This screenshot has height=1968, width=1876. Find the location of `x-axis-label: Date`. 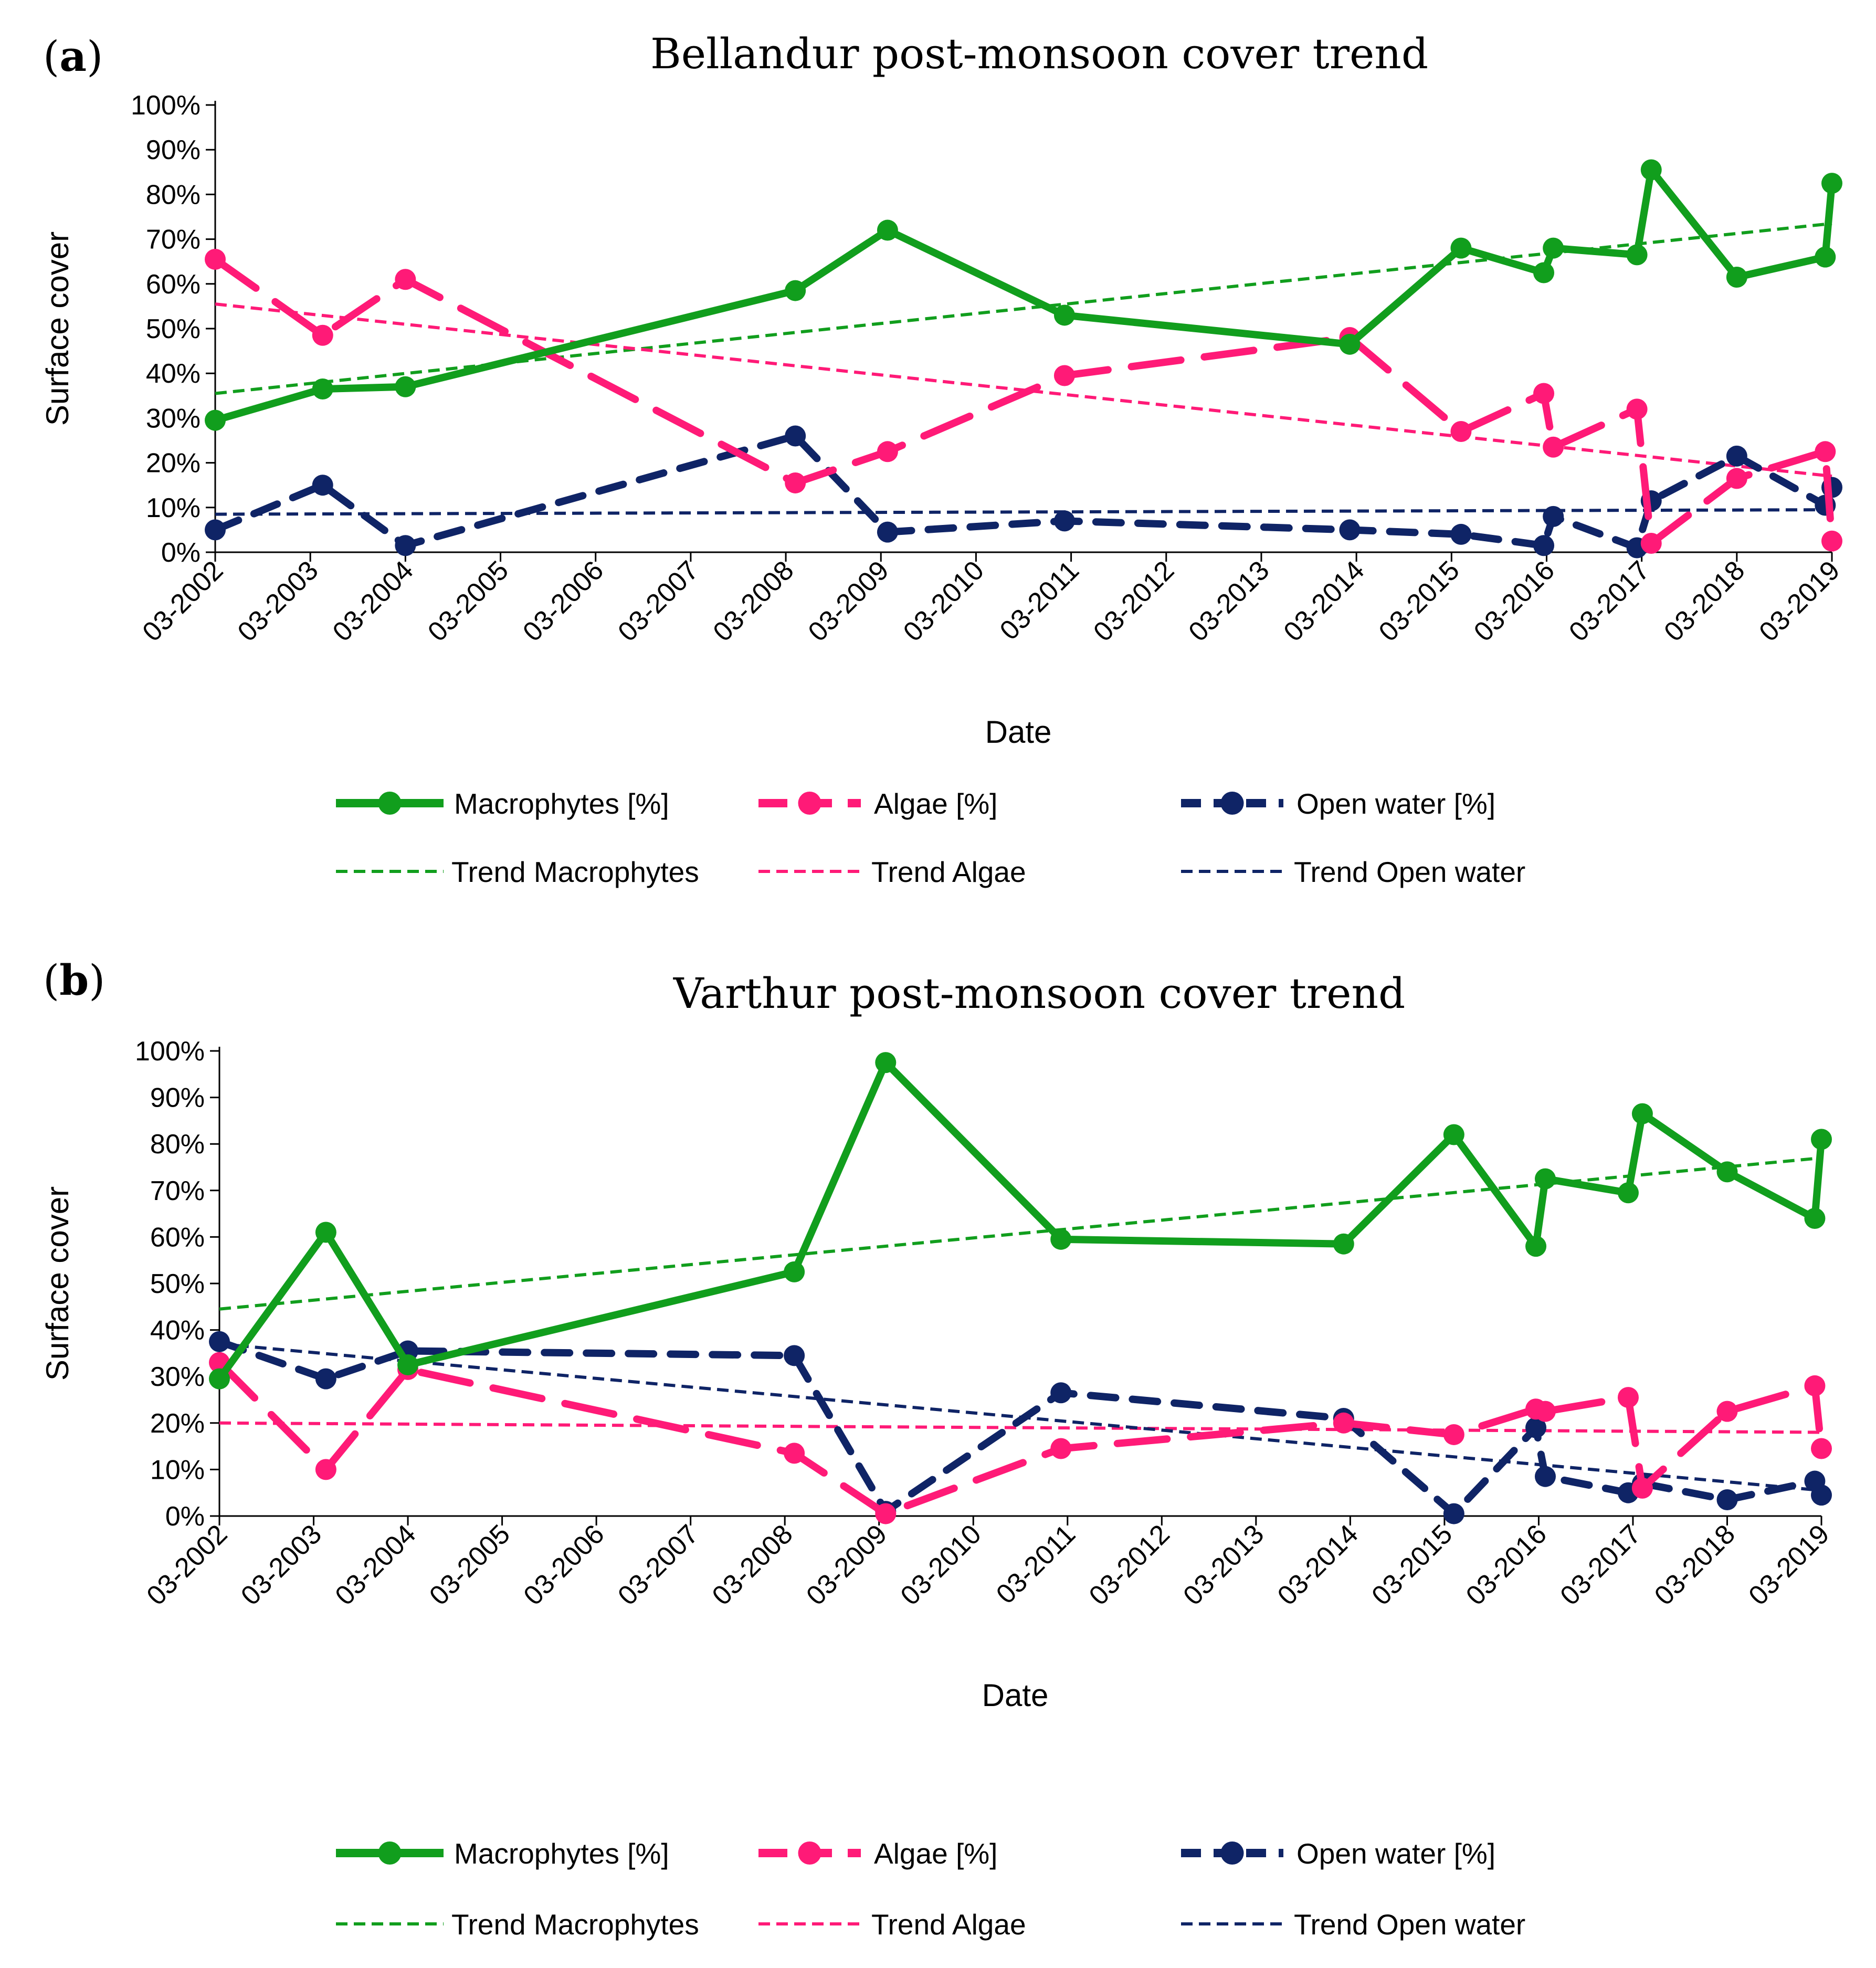

x-axis-label: Date is located at coordinates (1015, 1695).